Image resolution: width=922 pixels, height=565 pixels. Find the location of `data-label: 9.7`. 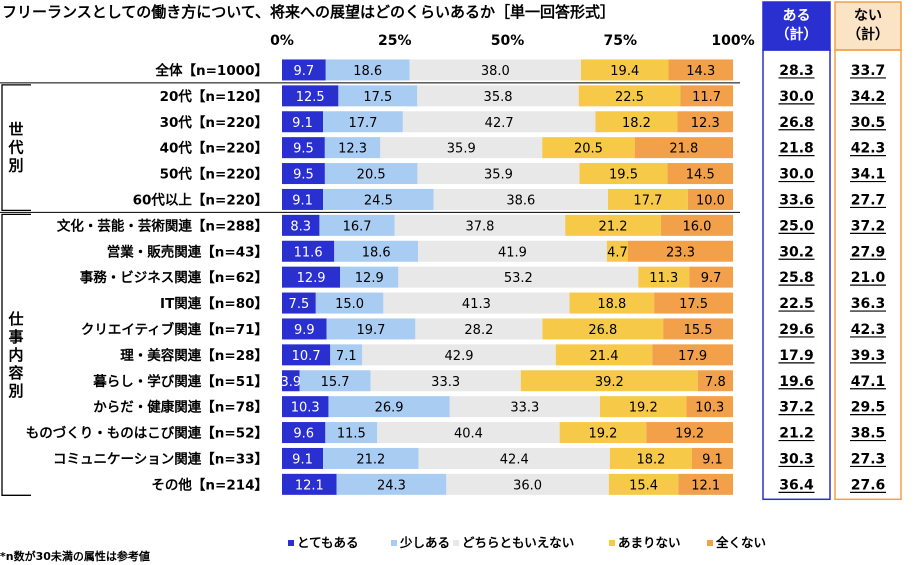

data-label: 9.7 is located at coordinates (304, 71).